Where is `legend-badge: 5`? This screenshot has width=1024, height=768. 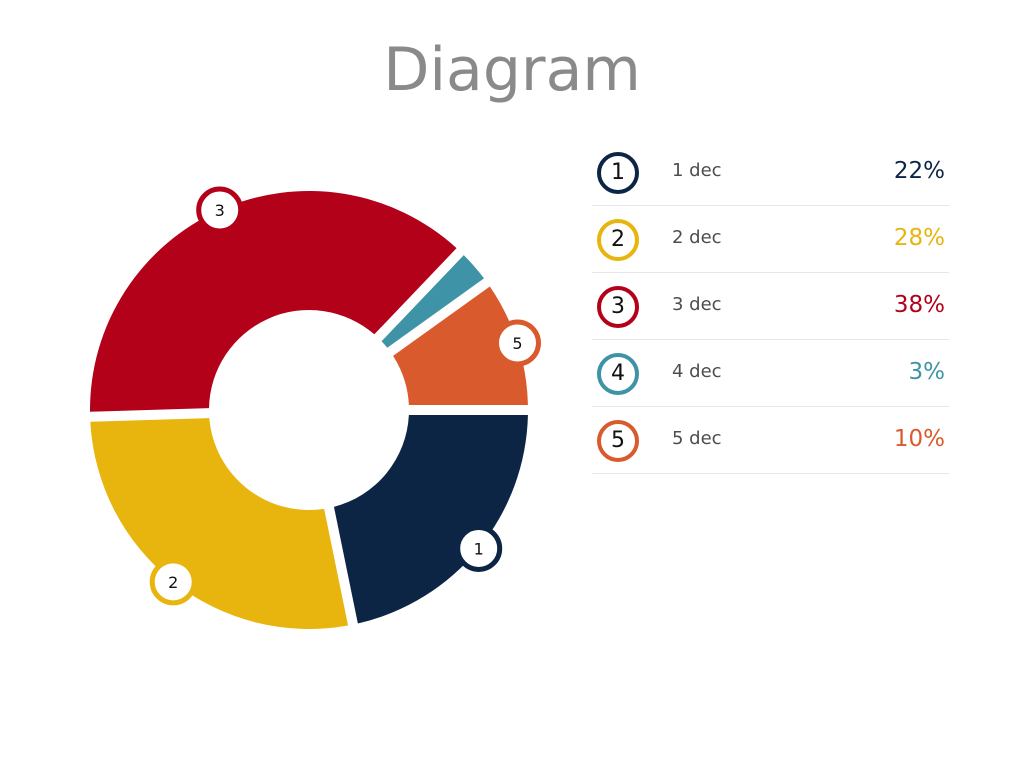 legend-badge: 5 is located at coordinates (618, 441).